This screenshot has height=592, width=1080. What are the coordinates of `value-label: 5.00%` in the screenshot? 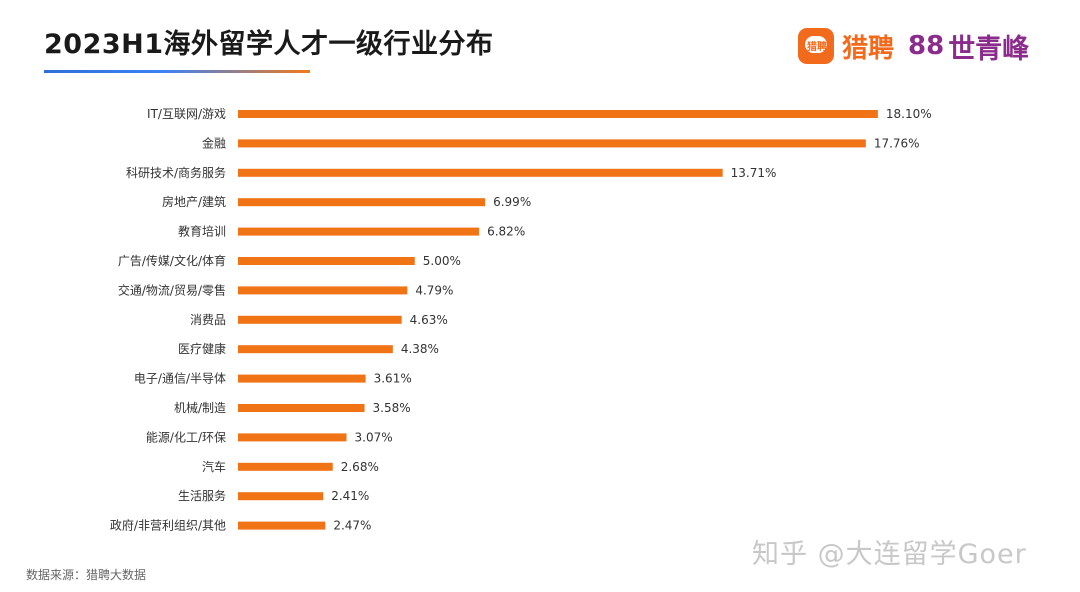 It's located at (442, 261).